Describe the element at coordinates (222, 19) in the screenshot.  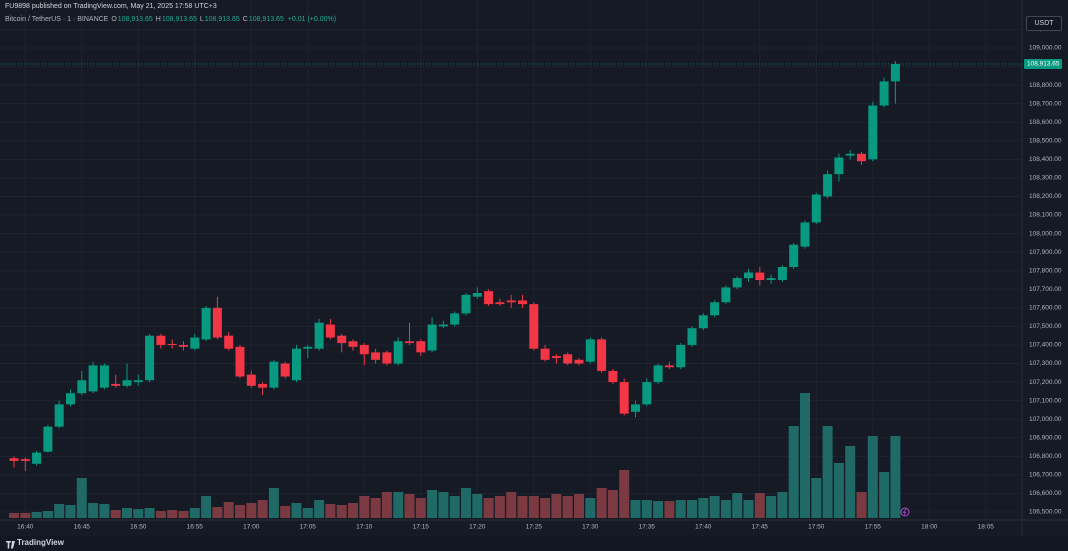
I see `ohlc-value: 108,913.65` at that location.